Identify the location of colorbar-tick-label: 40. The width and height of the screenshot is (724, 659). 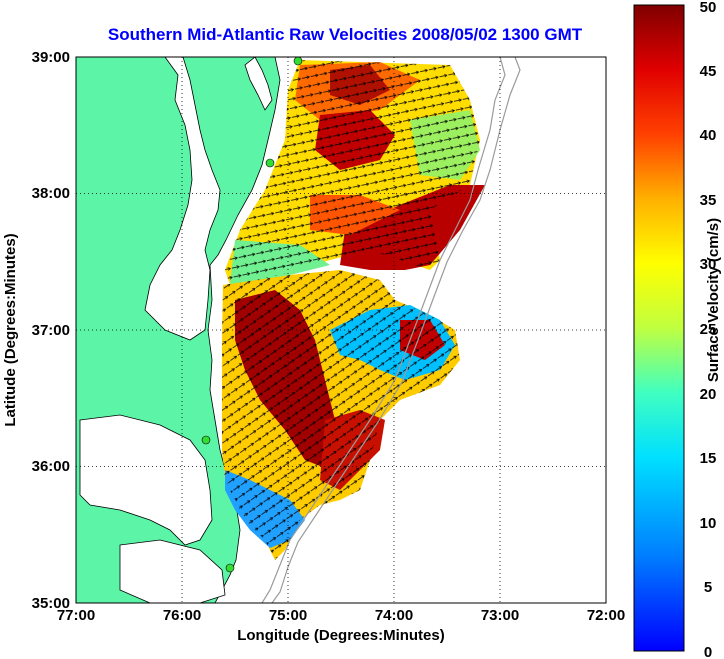
(708, 135).